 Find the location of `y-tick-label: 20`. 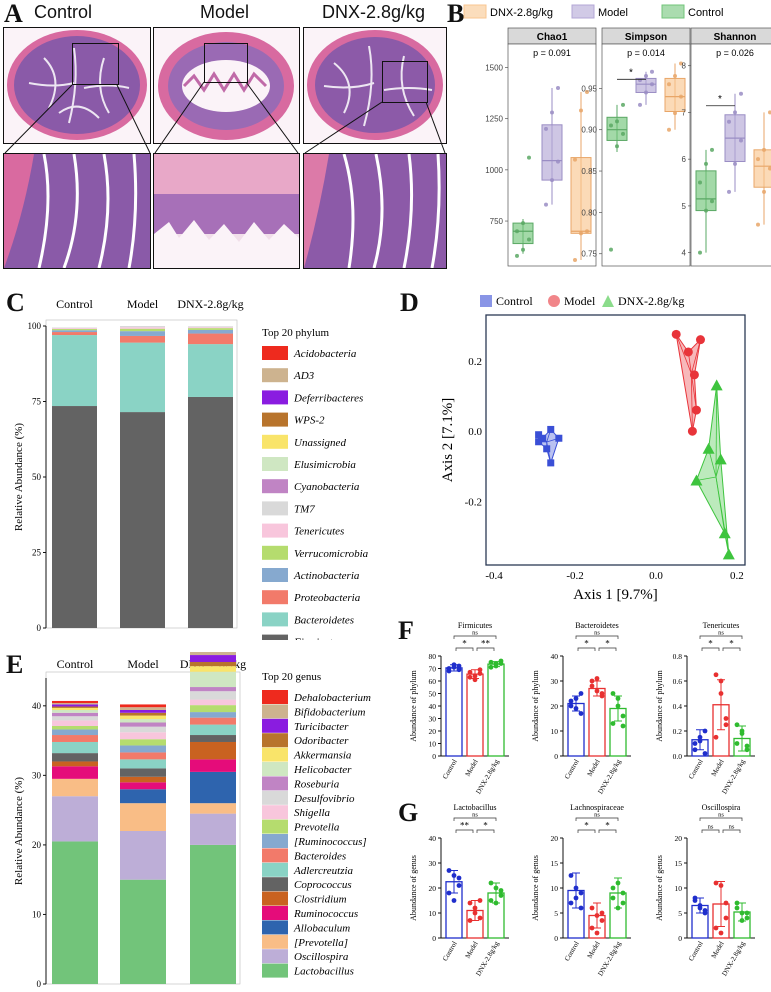

y-tick-label: 20 is located at coordinates (555, 838).